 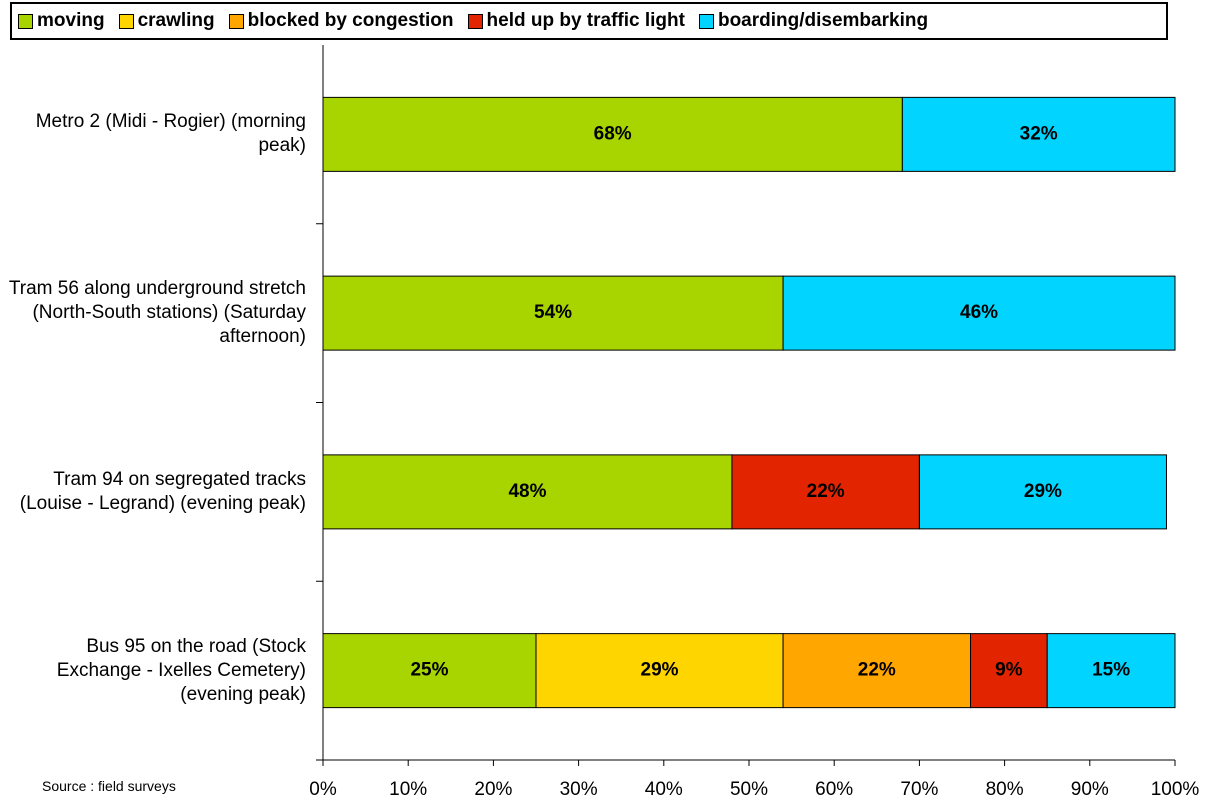 I want to click on value-label: 32%, so click(x=1039, y=133).